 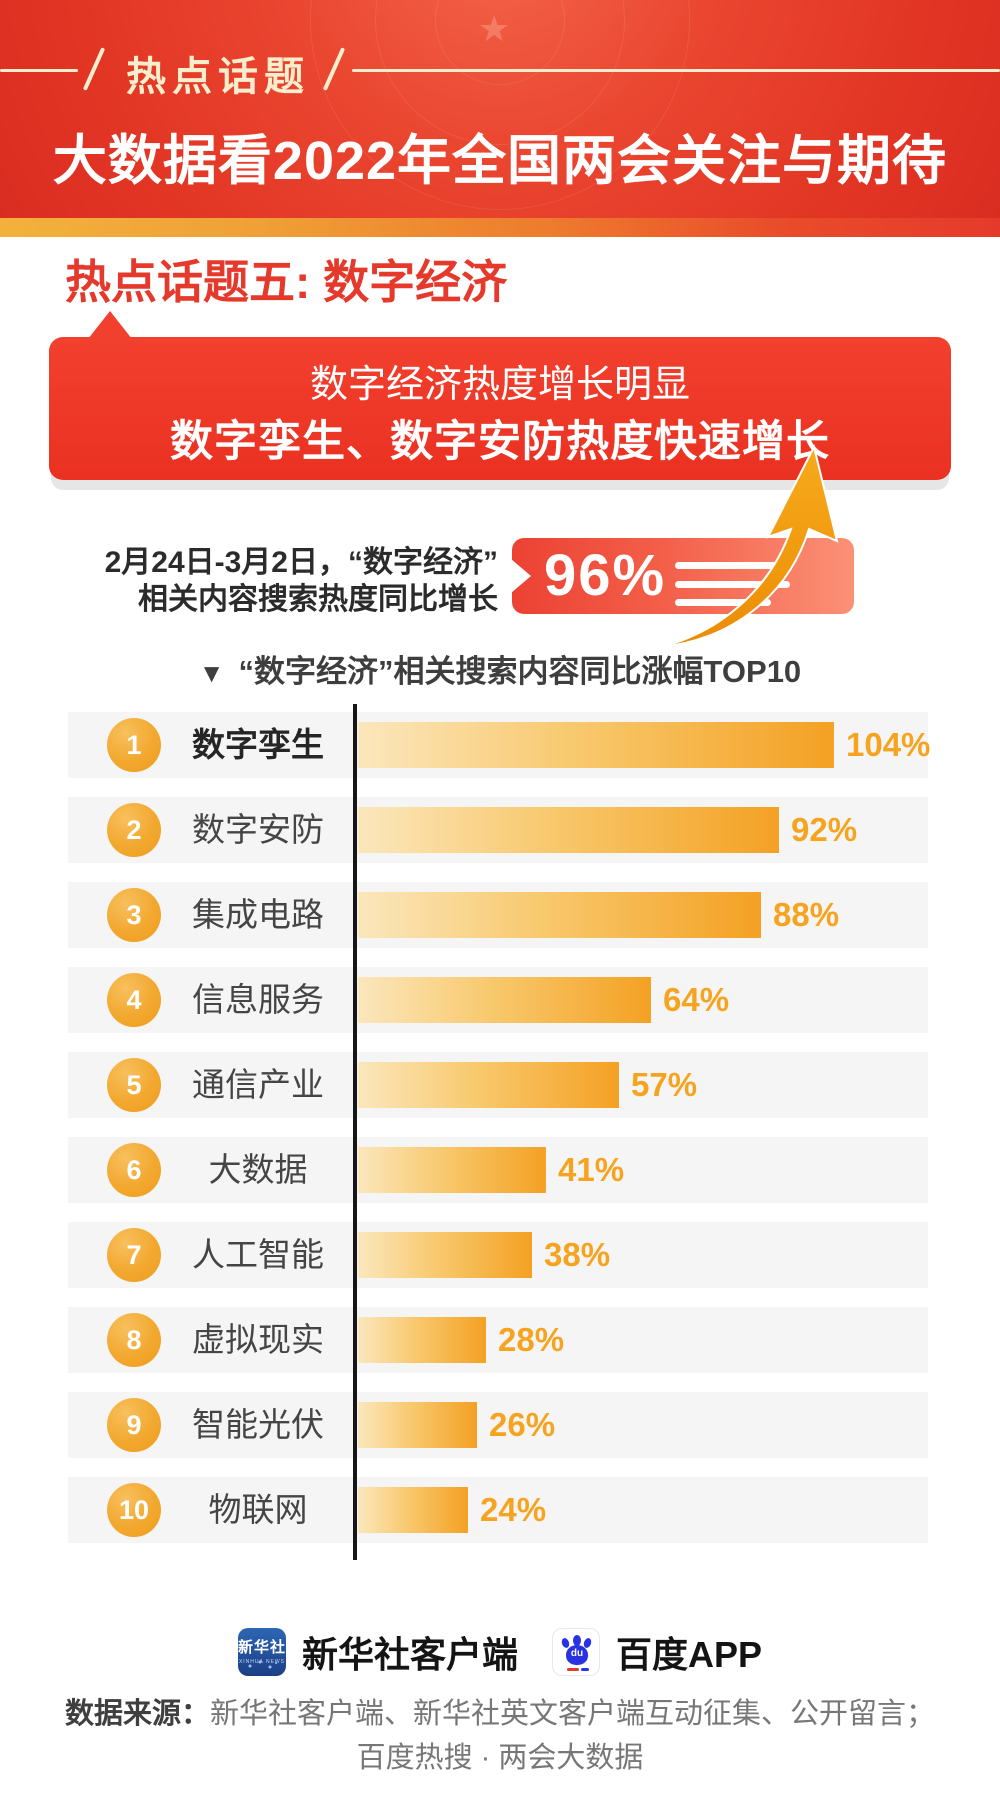 I want to click on rank-badge: 1, so click(x=134, y=745).